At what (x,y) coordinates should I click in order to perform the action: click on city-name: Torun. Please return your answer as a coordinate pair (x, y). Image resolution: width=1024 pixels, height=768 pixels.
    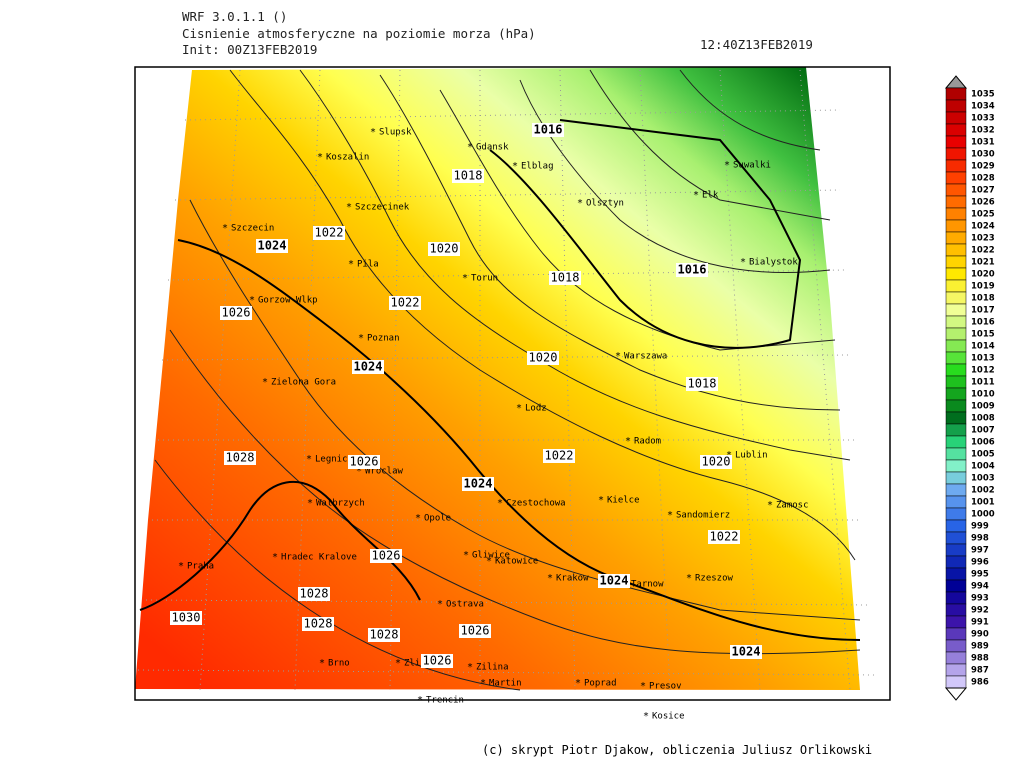
    Looking at the image, I should click on (484, 279).